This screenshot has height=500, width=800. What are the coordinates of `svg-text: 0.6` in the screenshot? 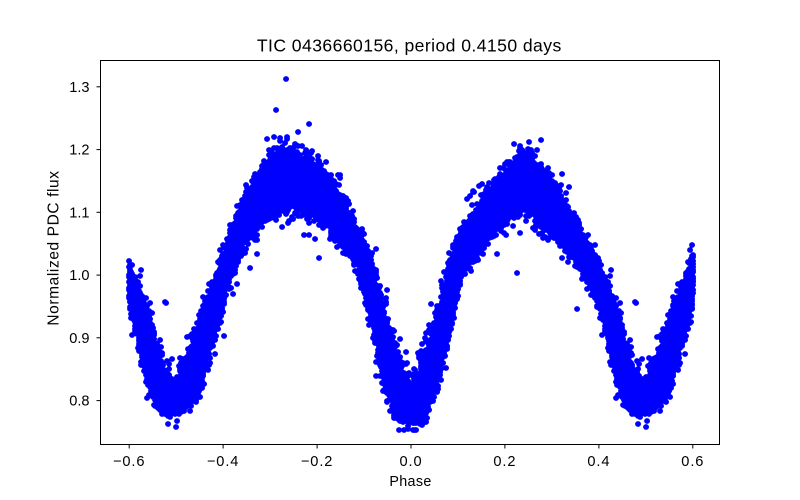 It's located at (692, 462).